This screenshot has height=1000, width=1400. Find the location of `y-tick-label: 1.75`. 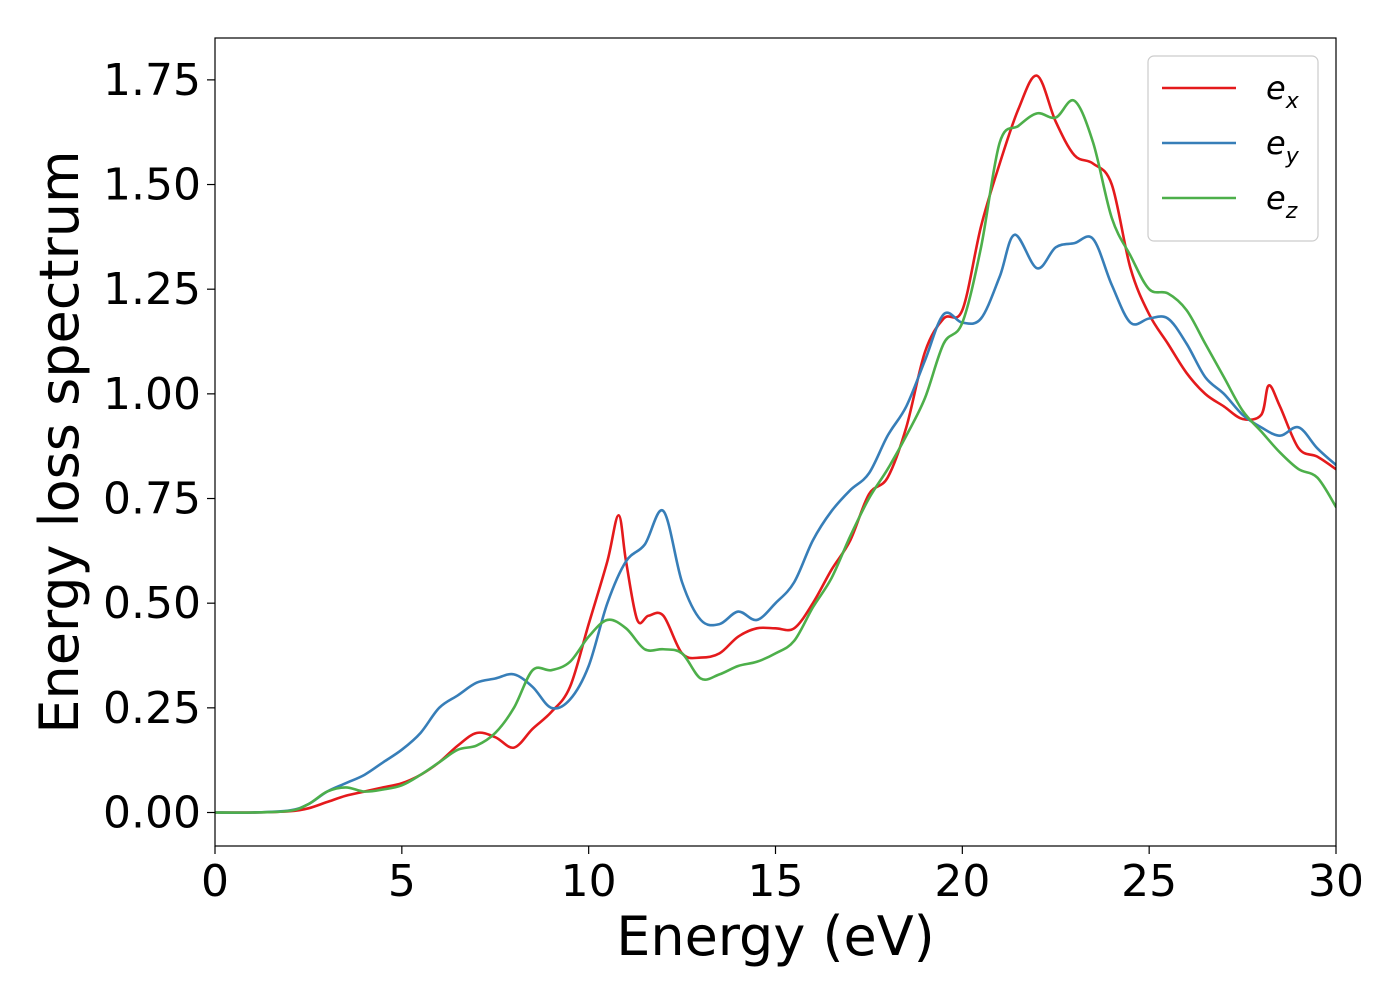

y-tick-label: 1.75 is located at coordinates (152, 80).